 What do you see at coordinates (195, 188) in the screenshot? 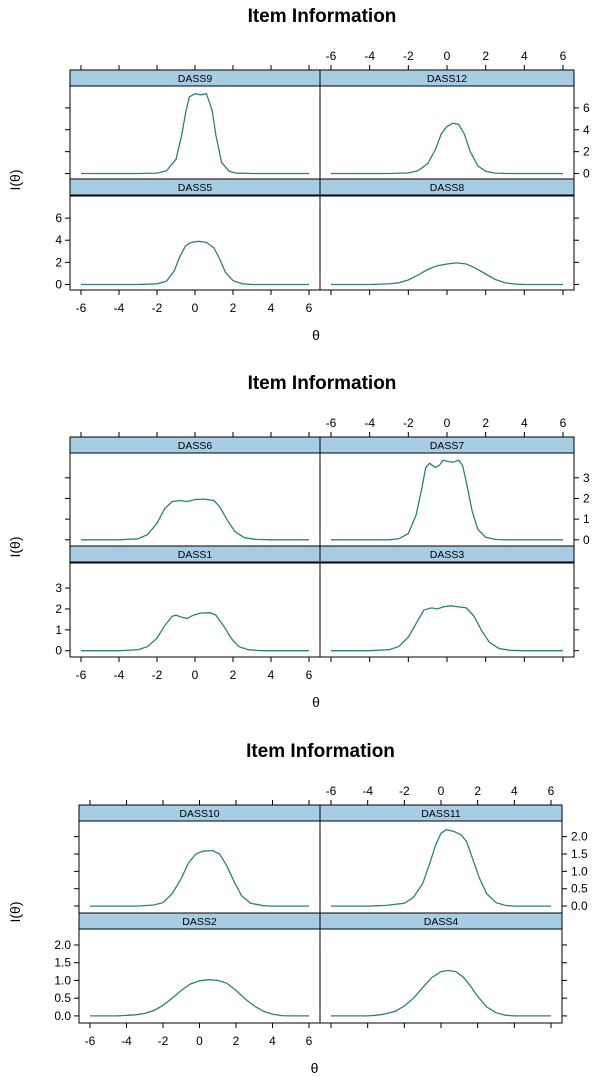
I see `panel-strip-label: DASS5` at bounding box center [195, 188].